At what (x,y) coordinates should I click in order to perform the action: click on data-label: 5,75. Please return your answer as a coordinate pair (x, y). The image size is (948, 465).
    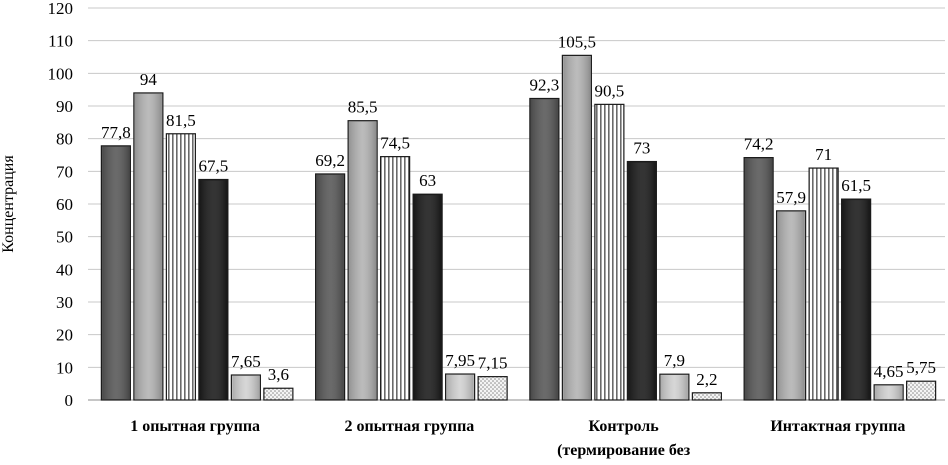
    Looking at the image, I should click on (921, 367).